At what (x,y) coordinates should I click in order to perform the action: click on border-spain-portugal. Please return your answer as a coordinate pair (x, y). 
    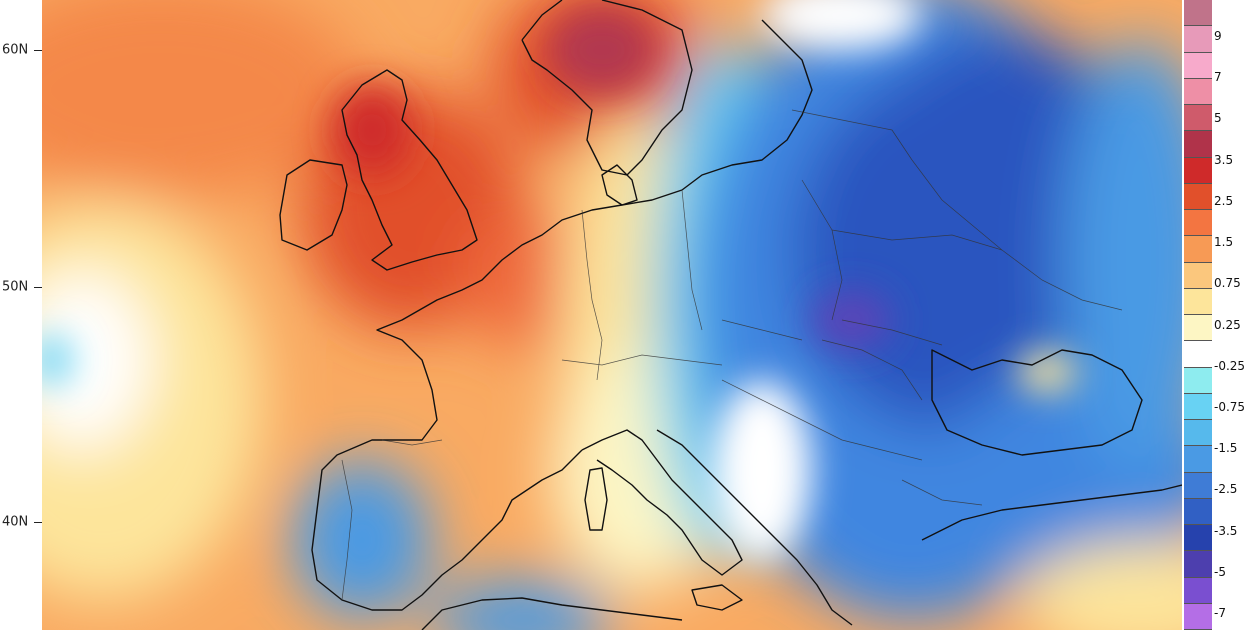
    Looking at the image, I should click on (347, 530).